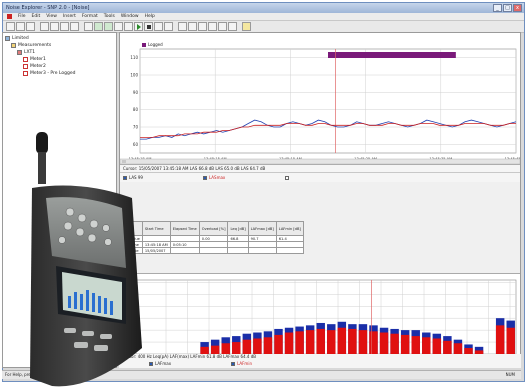 The height and width of the screenshot is (391, 527). I want to click on top-chart-legend: Logged, so click(152, 44).